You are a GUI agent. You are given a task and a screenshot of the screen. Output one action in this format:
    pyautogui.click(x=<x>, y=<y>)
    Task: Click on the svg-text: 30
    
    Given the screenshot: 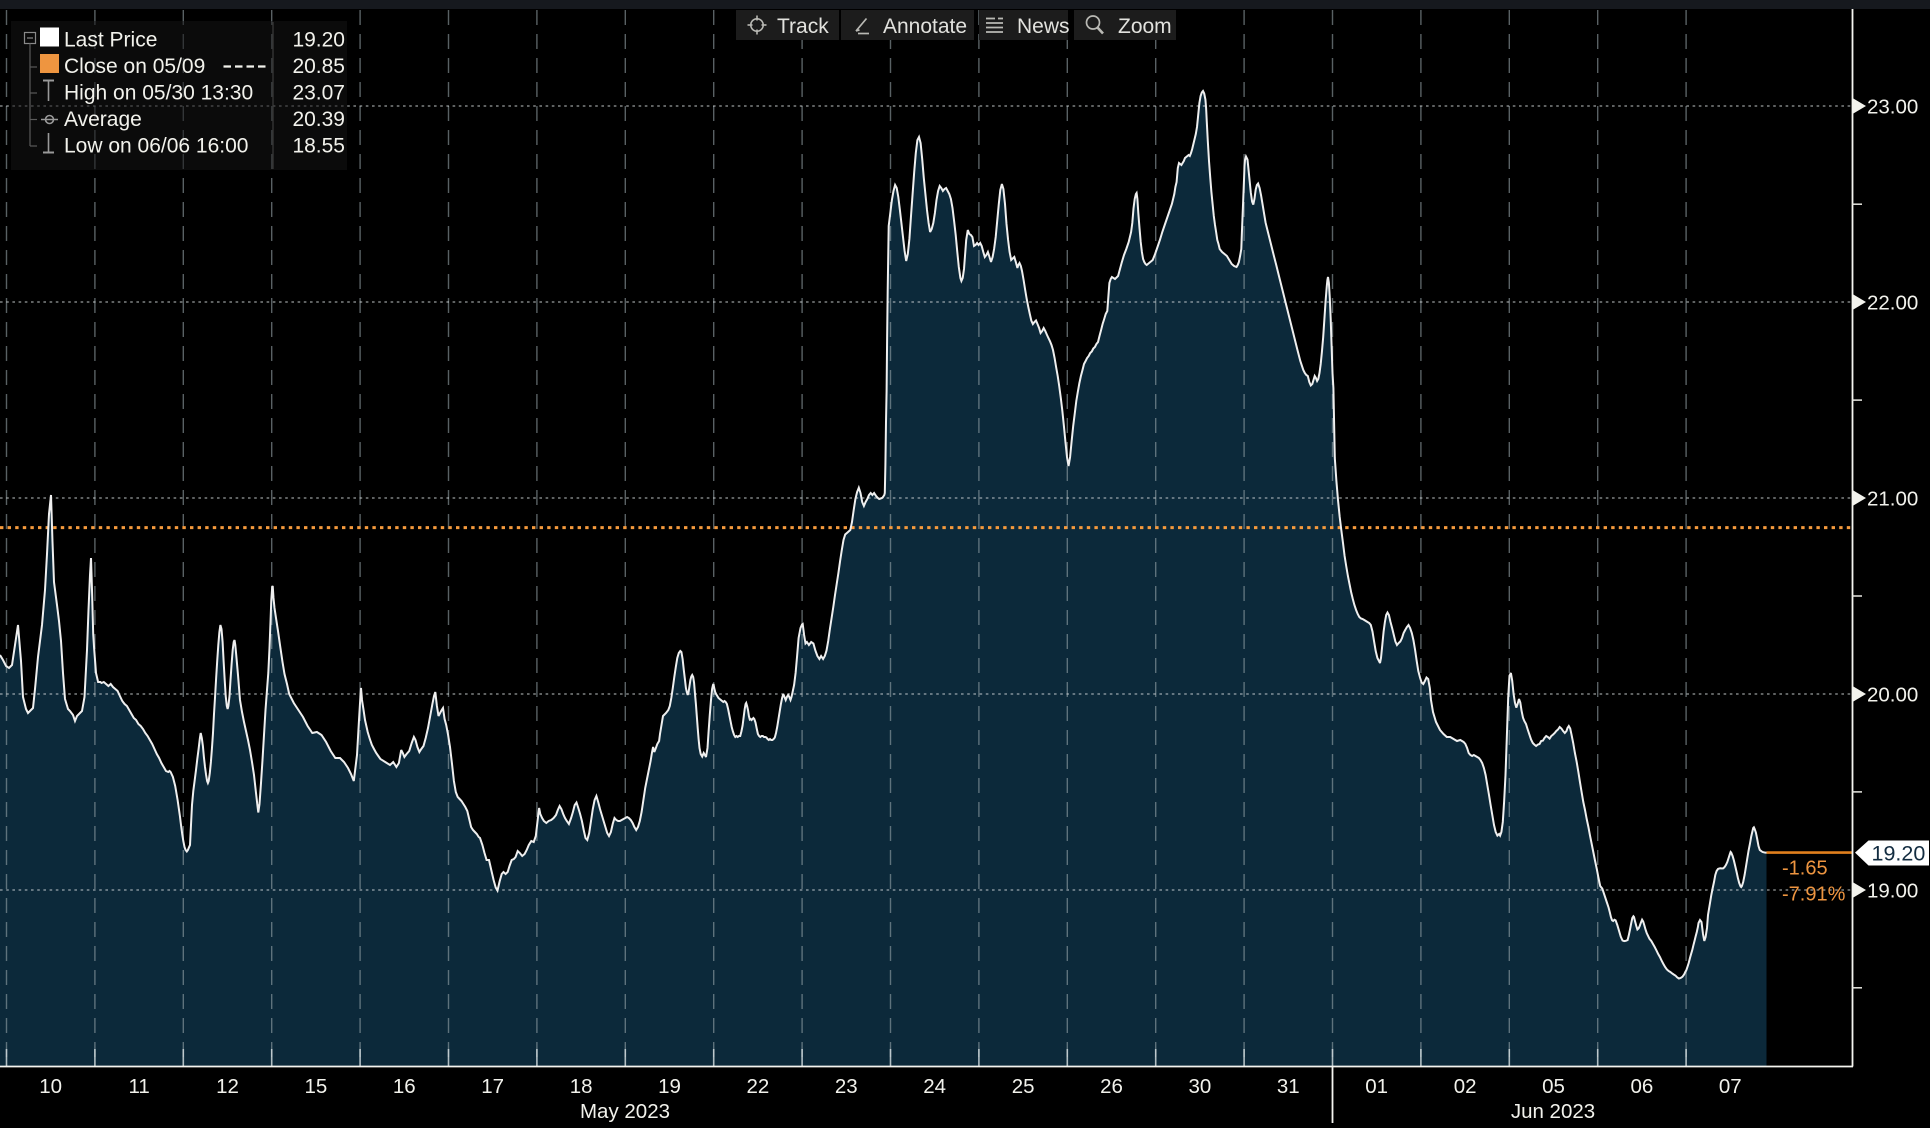 What is the action you would take?
    pyautogui.click(x=1199, y=1086)
    